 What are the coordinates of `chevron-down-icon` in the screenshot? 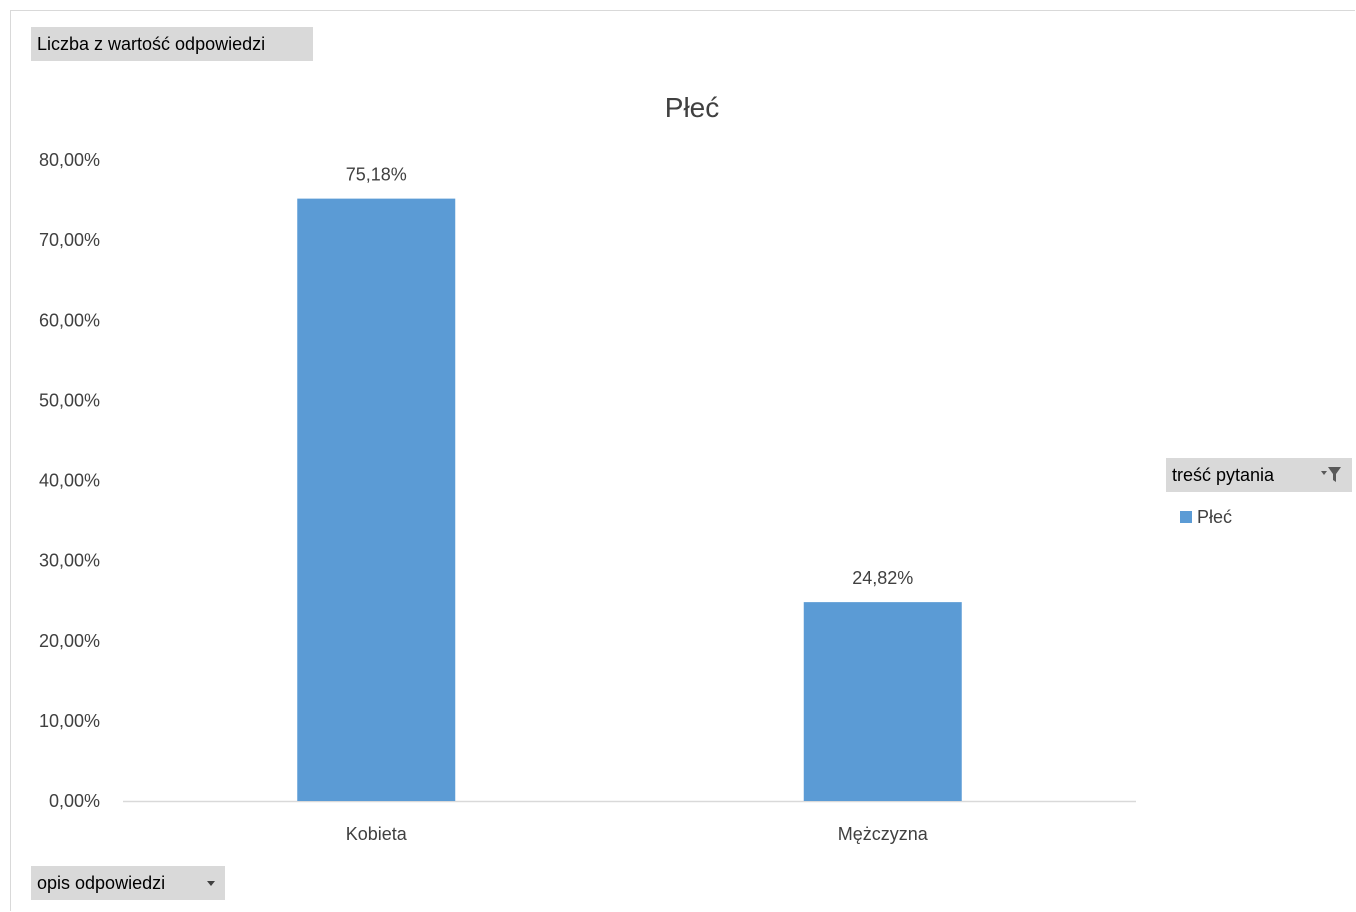 It's located at (211, 883).